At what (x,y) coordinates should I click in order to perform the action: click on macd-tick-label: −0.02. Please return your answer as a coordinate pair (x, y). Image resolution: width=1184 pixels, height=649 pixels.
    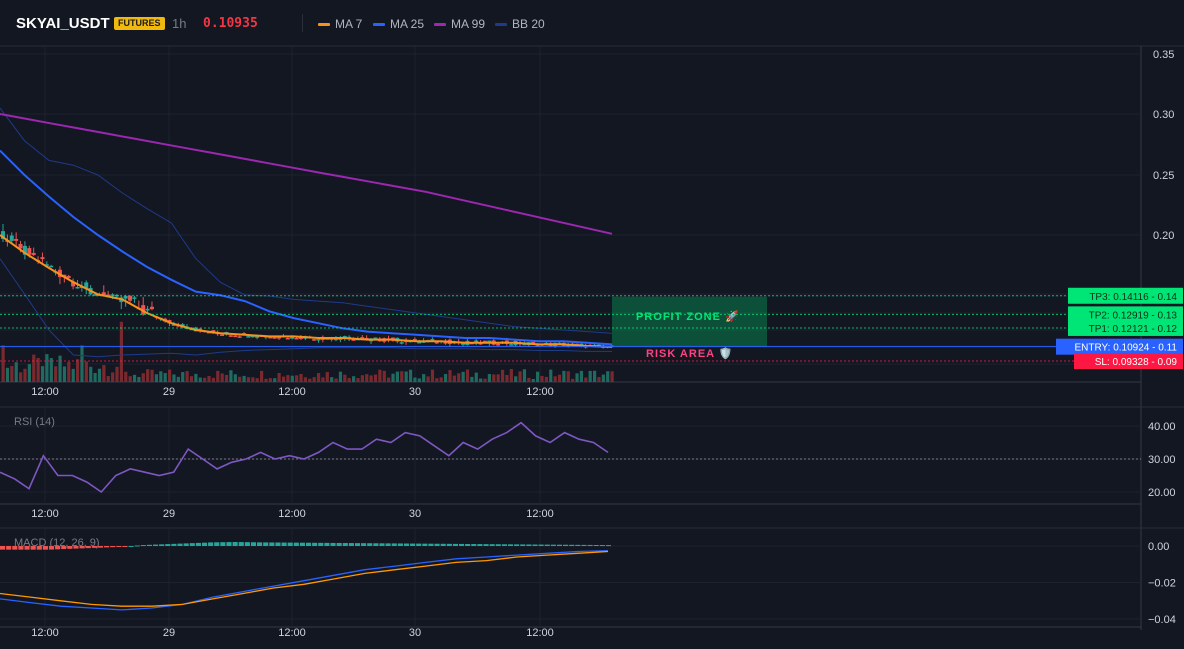
    Looking at the image, I should click on (1162, 584).